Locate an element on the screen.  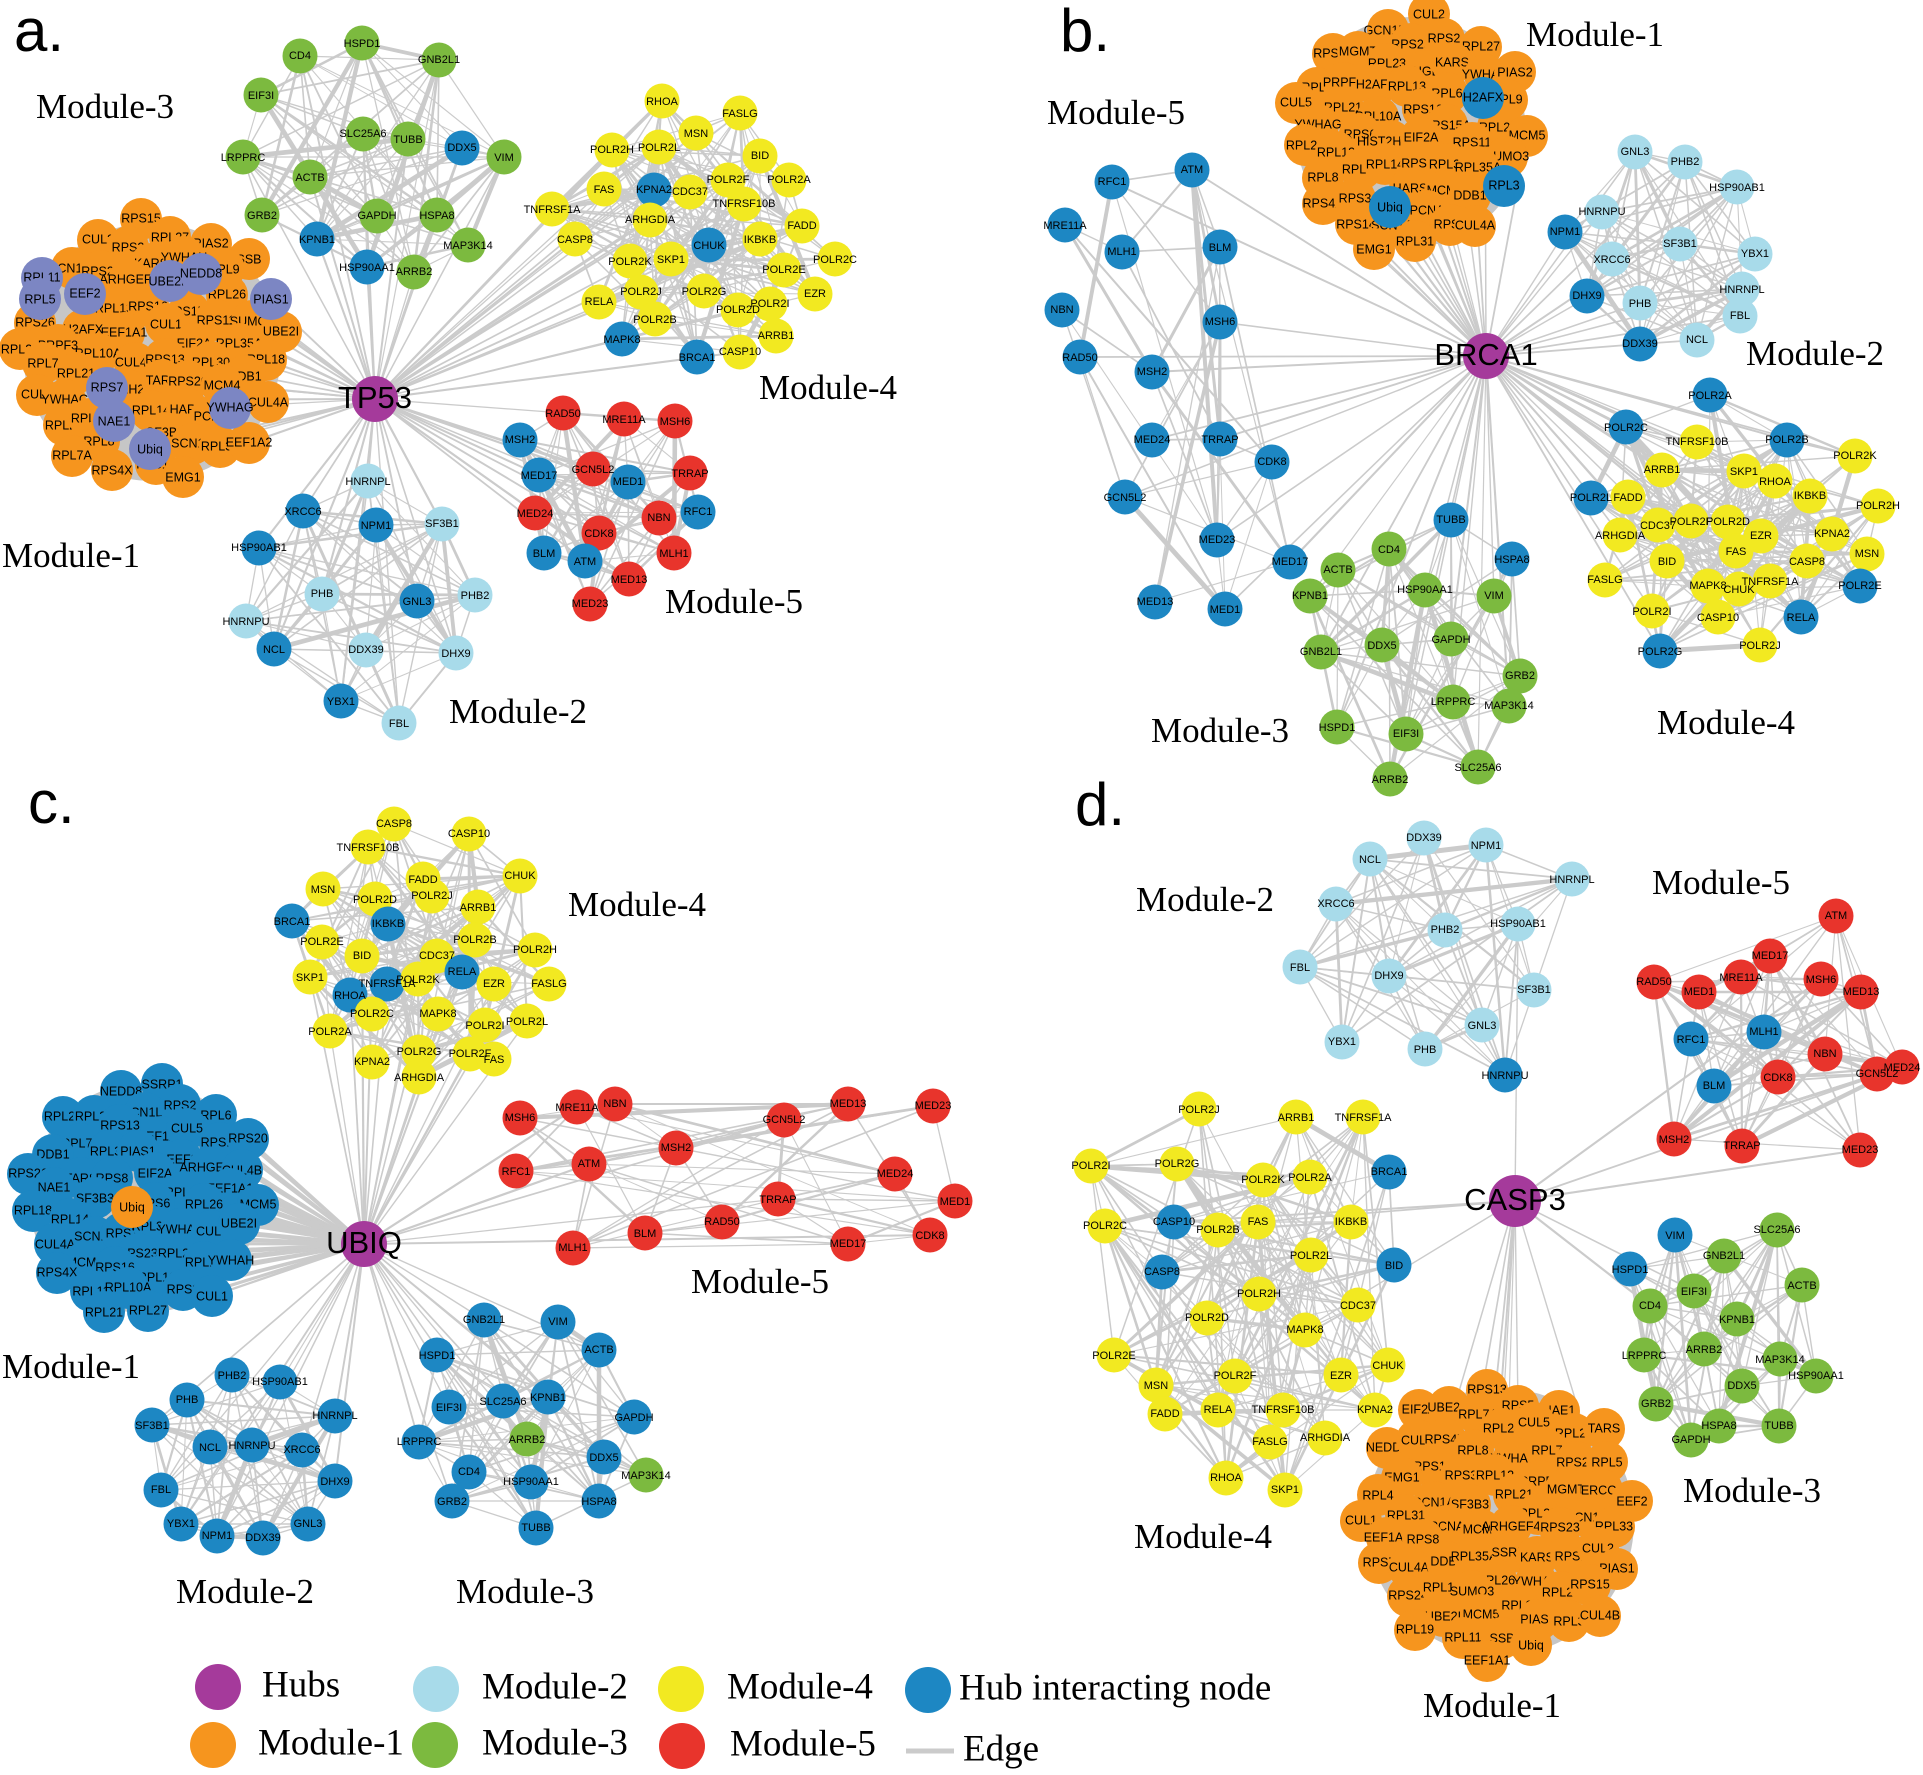
svg-text: SF3B3 is located at coordinates (1470, 1504).